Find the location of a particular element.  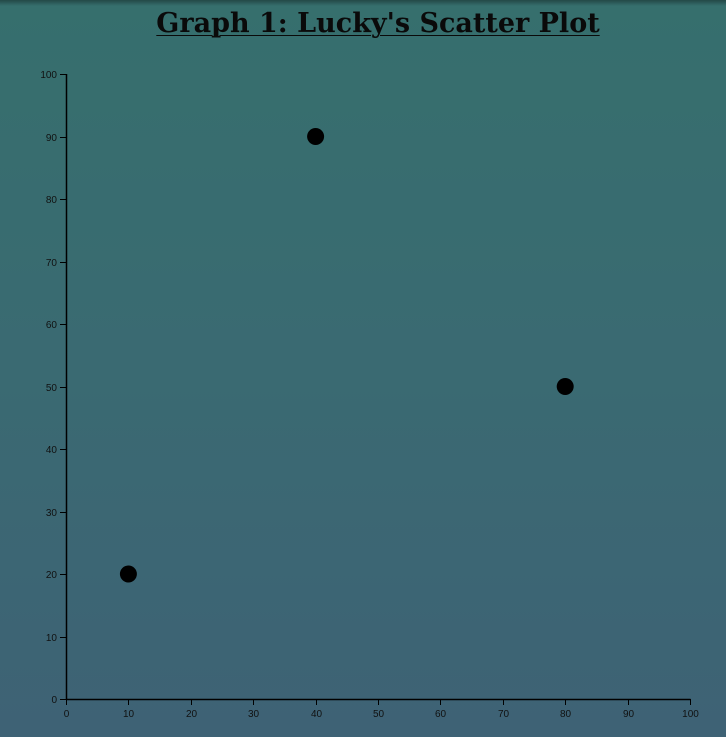

y-tick-label: 50 is located at coordinates (52, 388).